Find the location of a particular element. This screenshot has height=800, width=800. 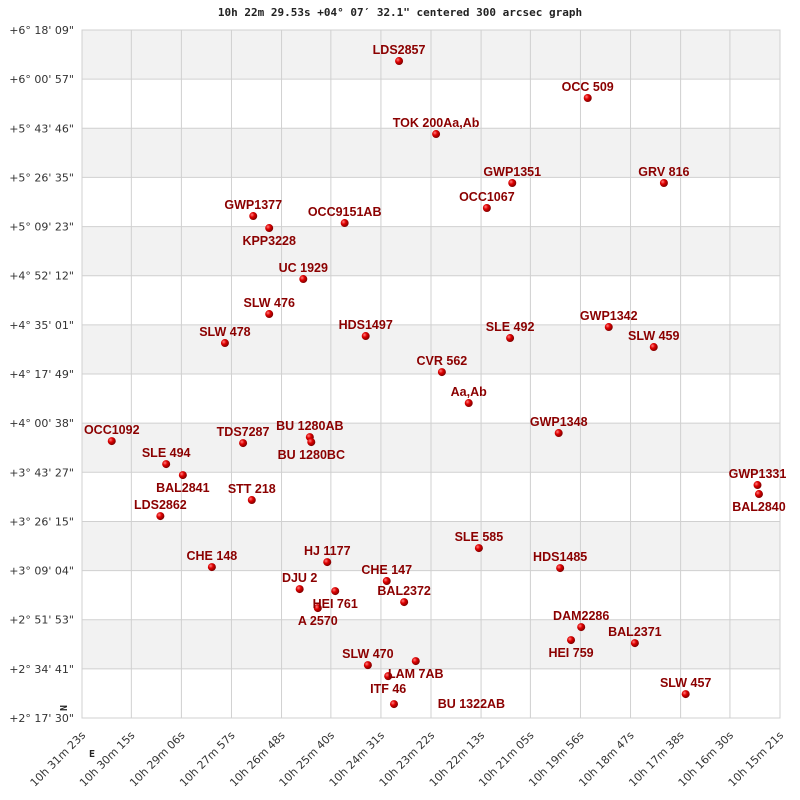

star-label: BAL2372 is located at coordinates (404, 591).